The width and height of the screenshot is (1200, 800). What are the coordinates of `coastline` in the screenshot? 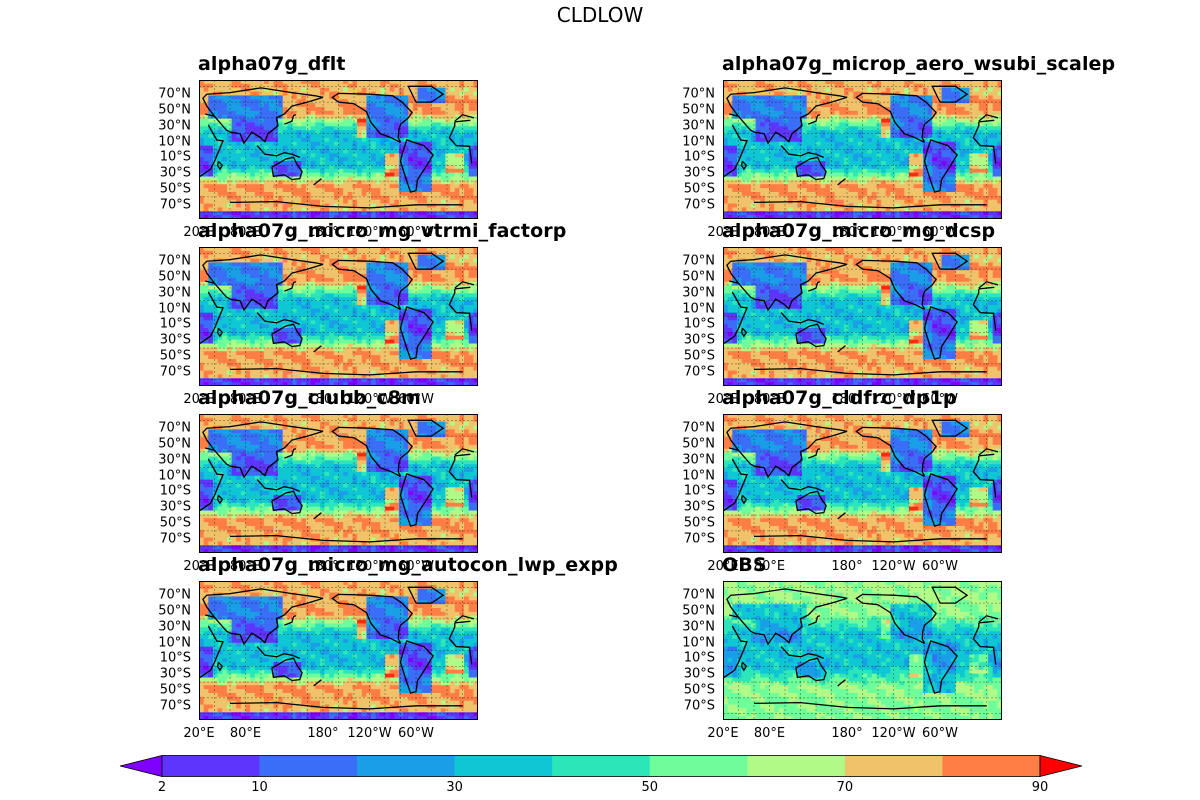 It's located at (870, 204).